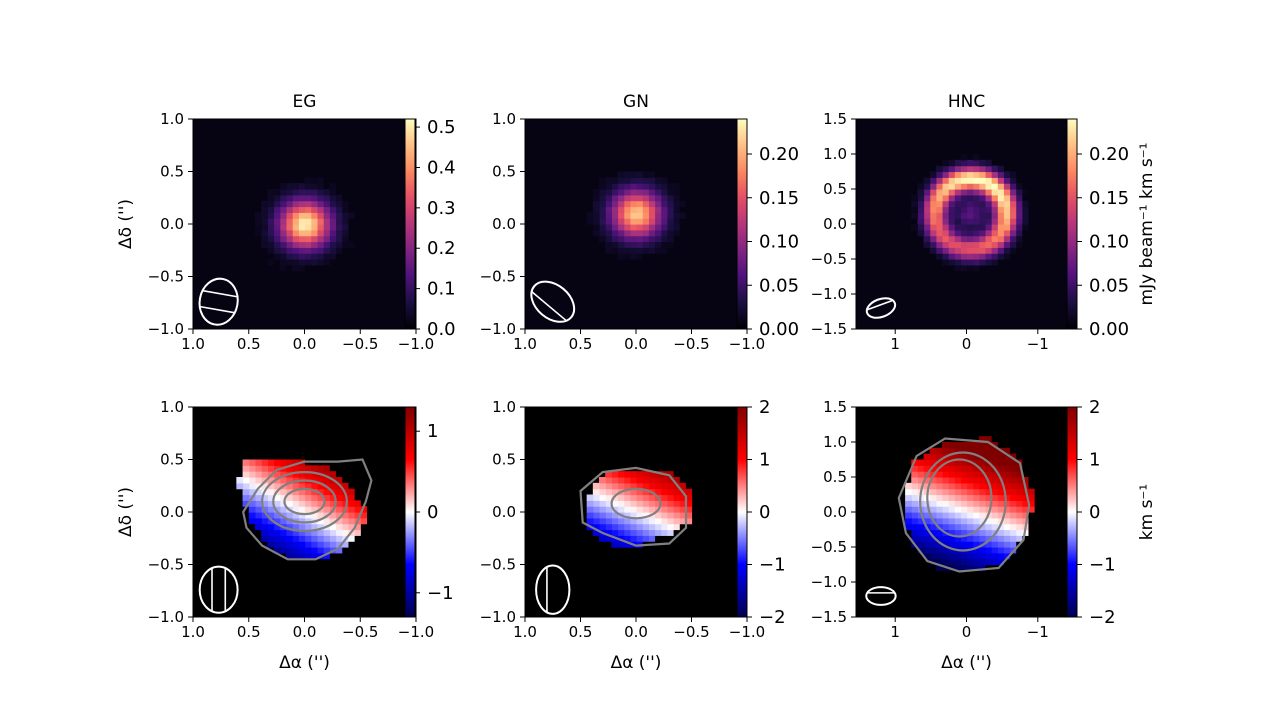 The width and height of the screenshot is (1277, 721). I want to click on colorbar-label: km s⁻¹, so click(1147, 512).